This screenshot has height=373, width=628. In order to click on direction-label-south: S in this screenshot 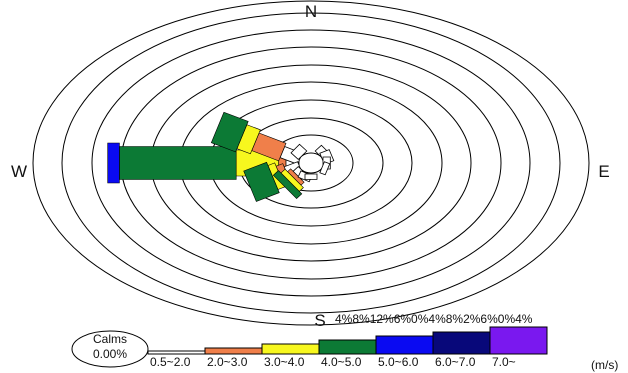, I will do `click(319, 320)`.